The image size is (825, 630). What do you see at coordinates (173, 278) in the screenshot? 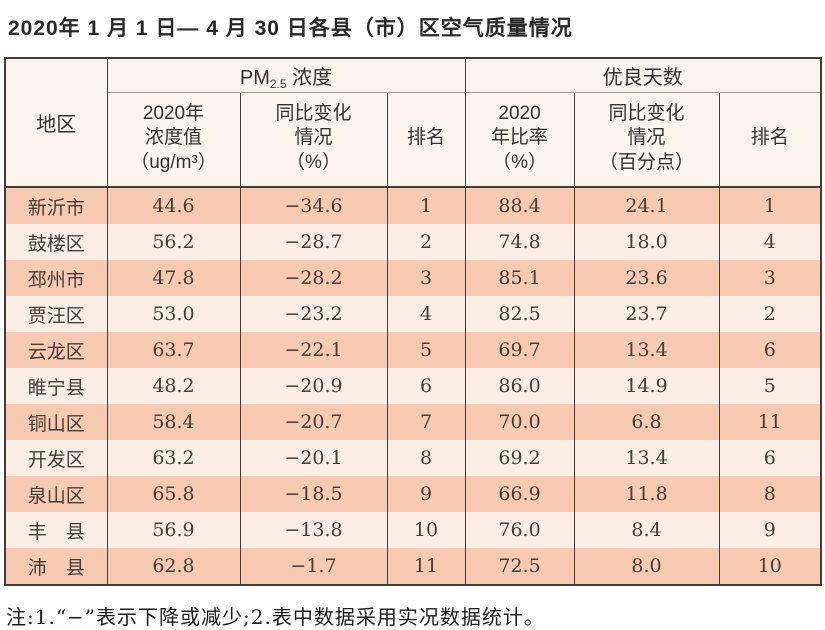
I see `cell-pm-value: 47.8` at bounding box center [173, 278].